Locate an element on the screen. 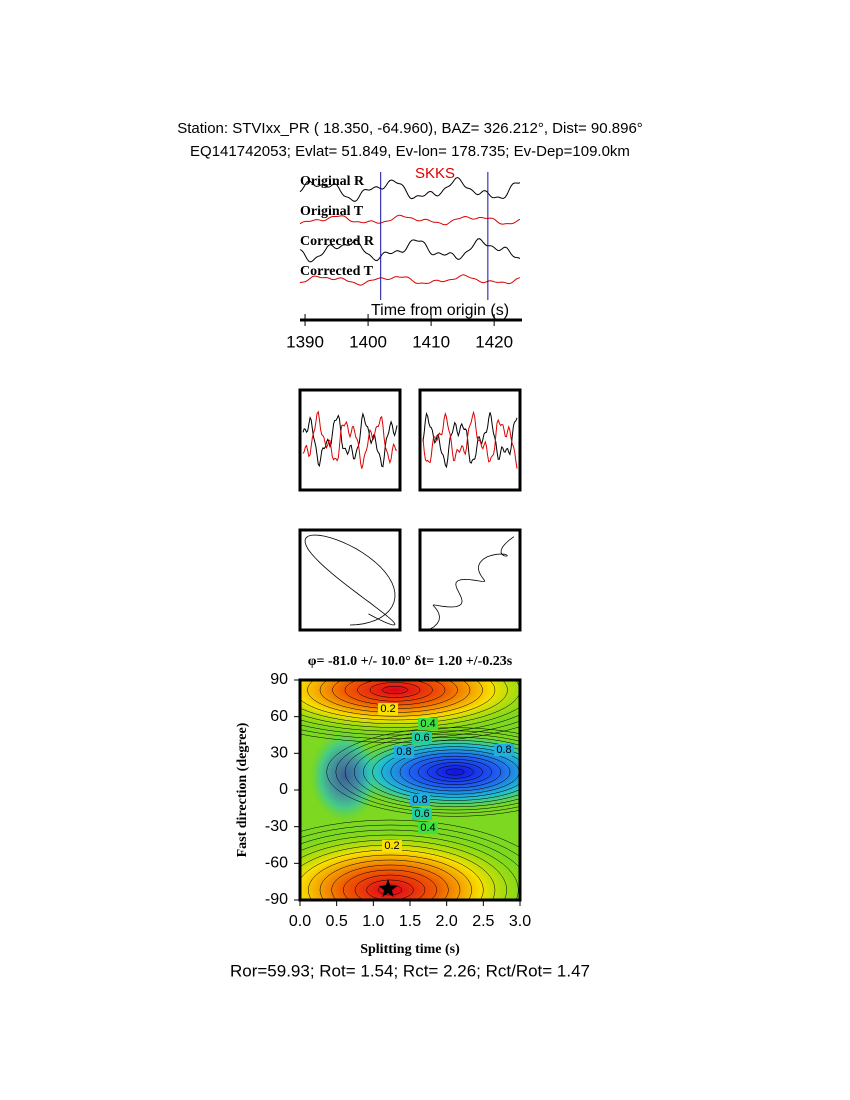 Image resolution: width=850 pixels, height=1100 pixels. phase-label: SKKS is located at coordinates (435, 173).